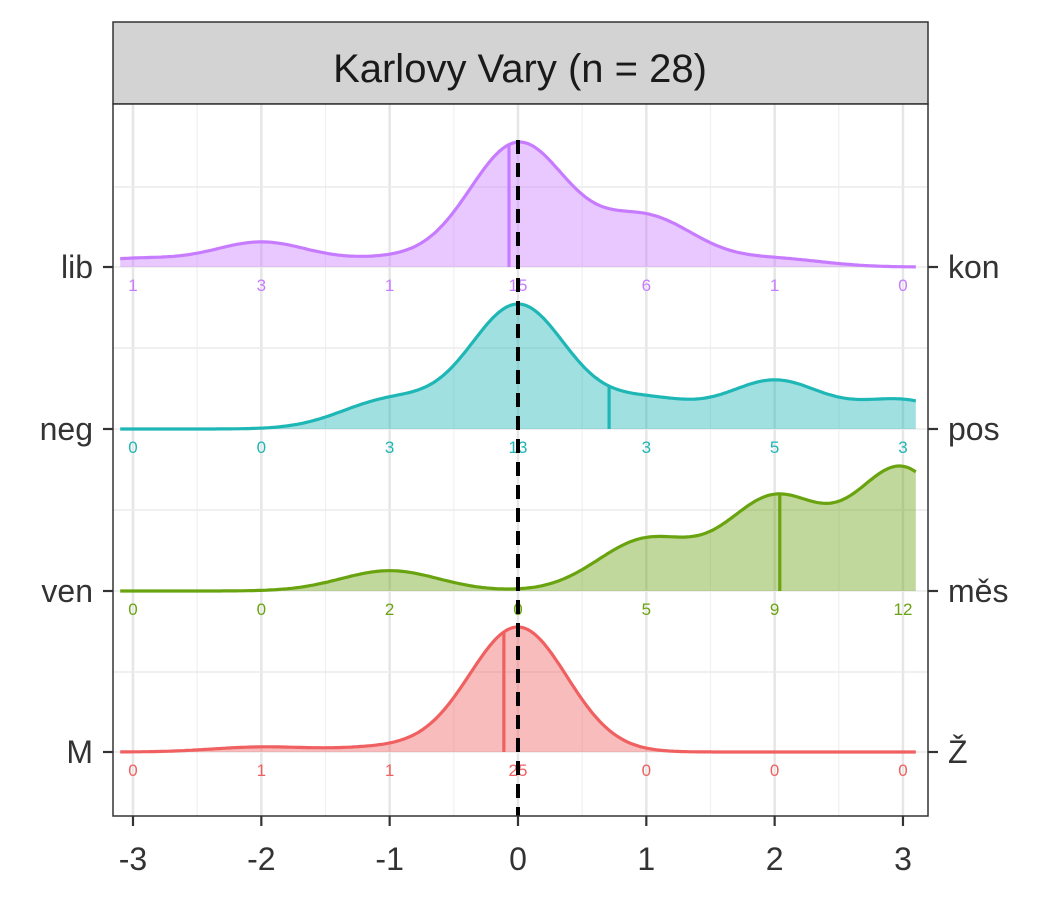 Image resolution: width=1050 pixels, height=900 pixels. What do you see at coordinates (958, 752) in the screenshot?
I see `right-axis-label-3: Ž` at bounding box center [958, 752].